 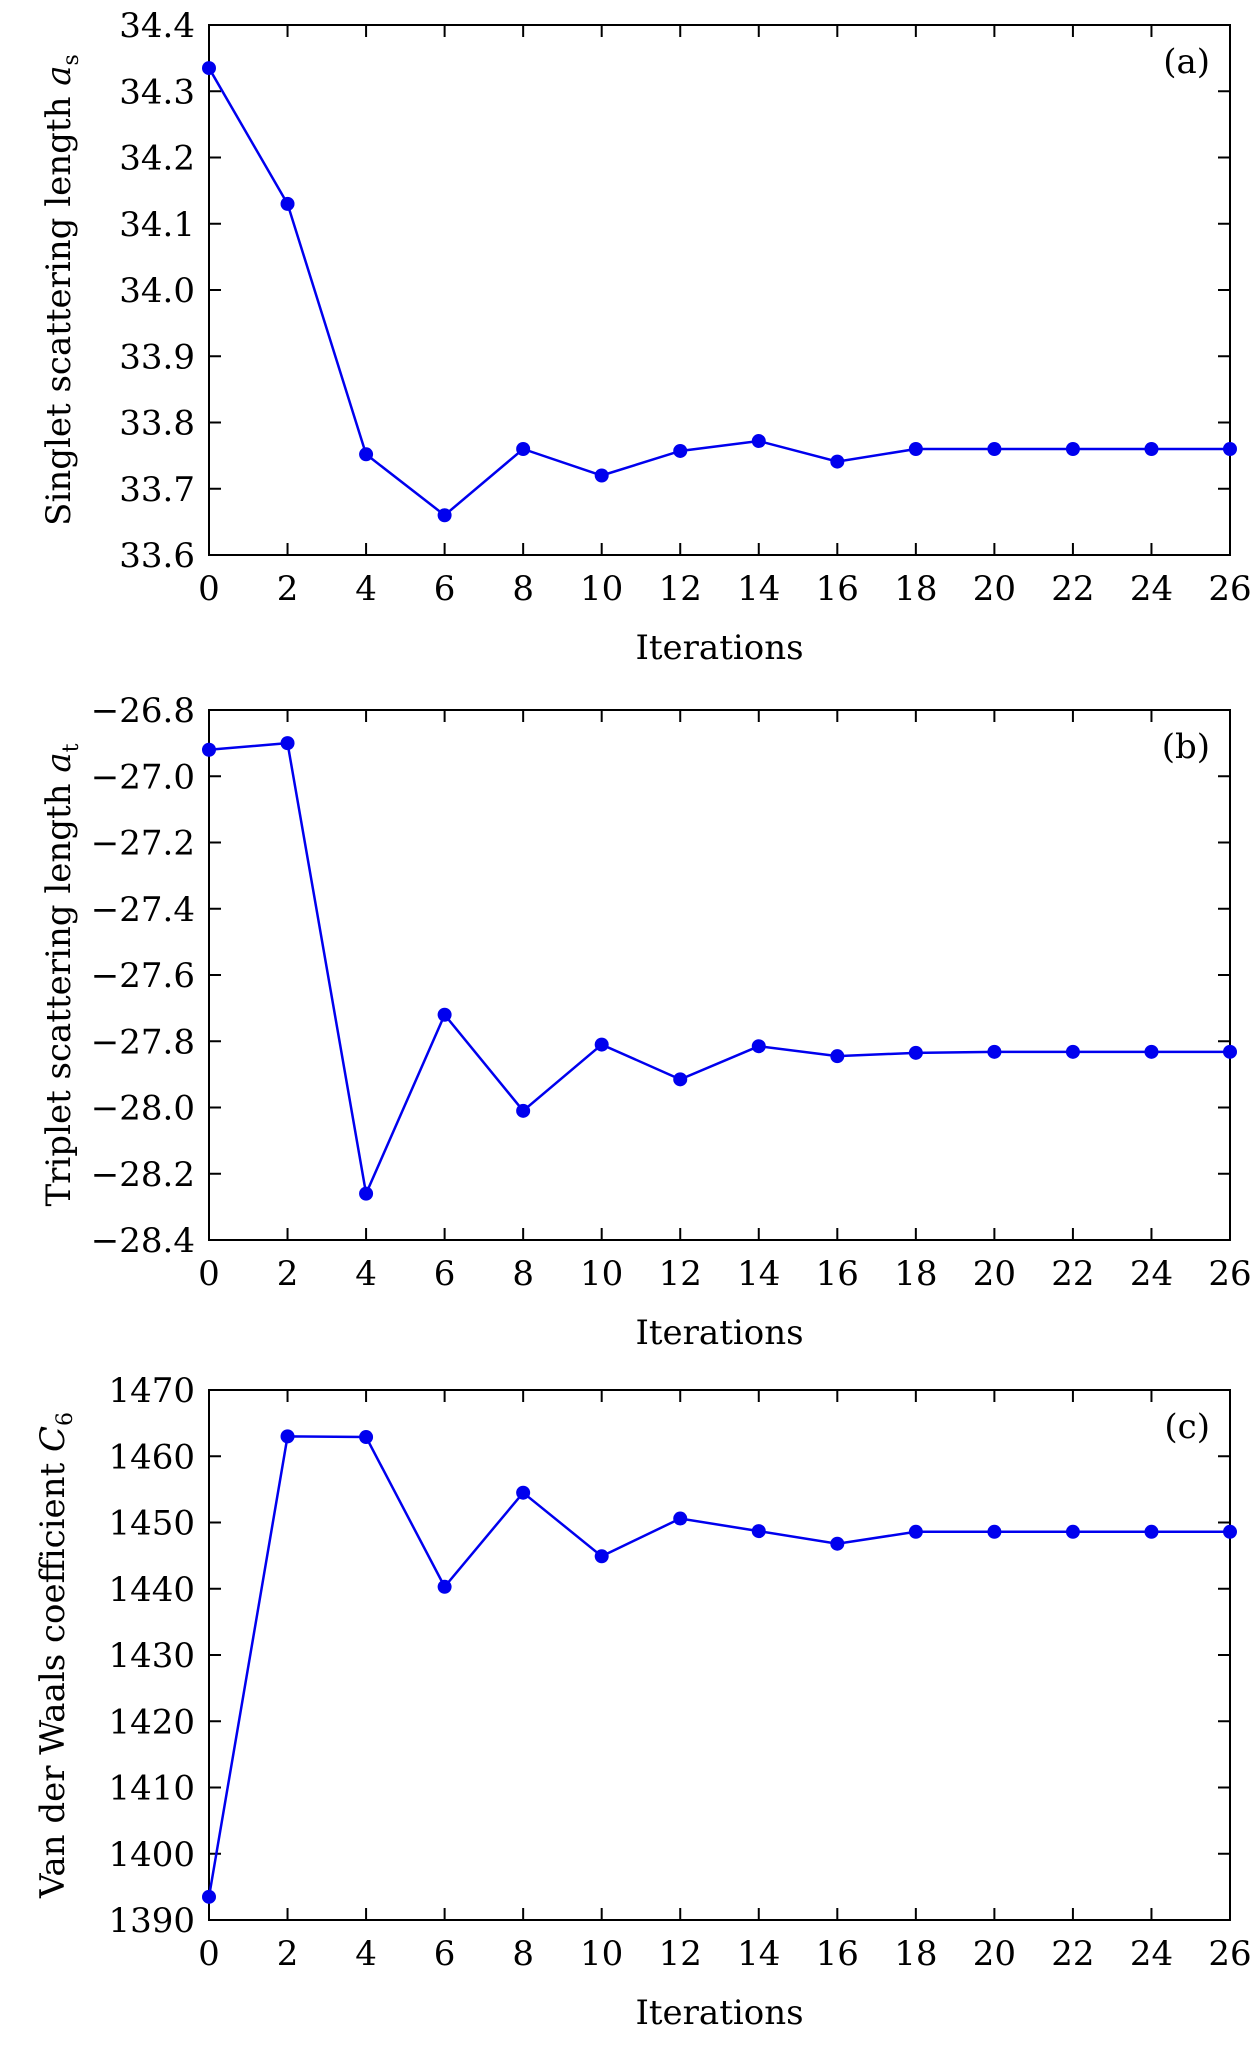 I want to click on y-tick-label: 1440, so click(x=151, y=1590).